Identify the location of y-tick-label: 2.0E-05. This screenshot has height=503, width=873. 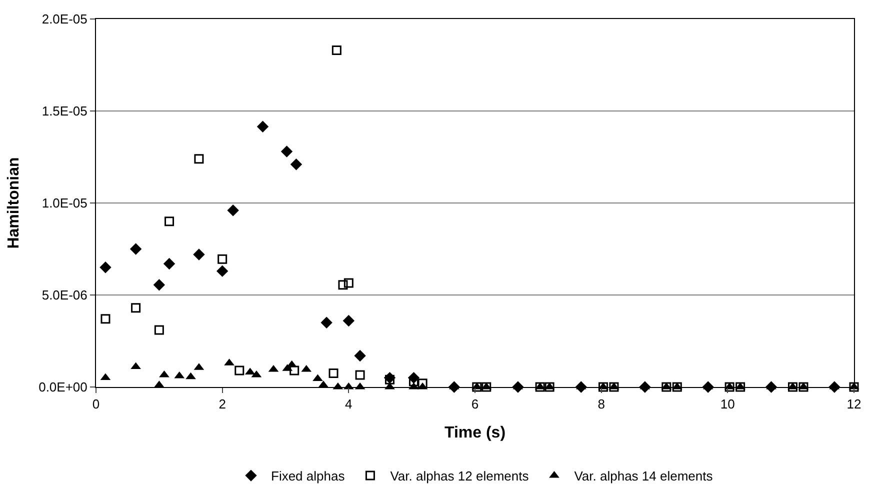
(65, 19).